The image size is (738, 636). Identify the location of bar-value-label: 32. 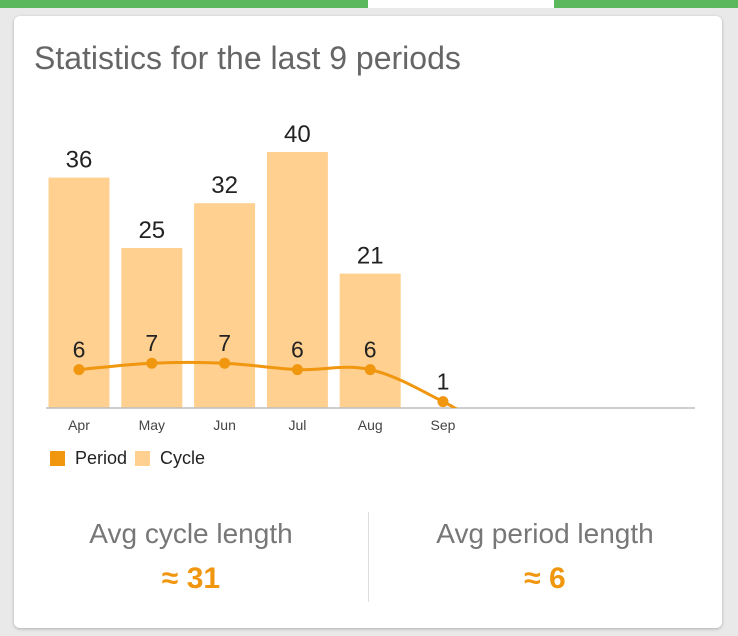
(224, 185).